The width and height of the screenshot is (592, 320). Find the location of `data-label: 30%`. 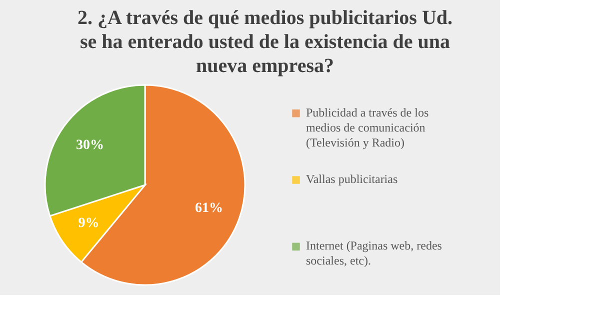

data-label: 30% is located at coordinates (90, 146).